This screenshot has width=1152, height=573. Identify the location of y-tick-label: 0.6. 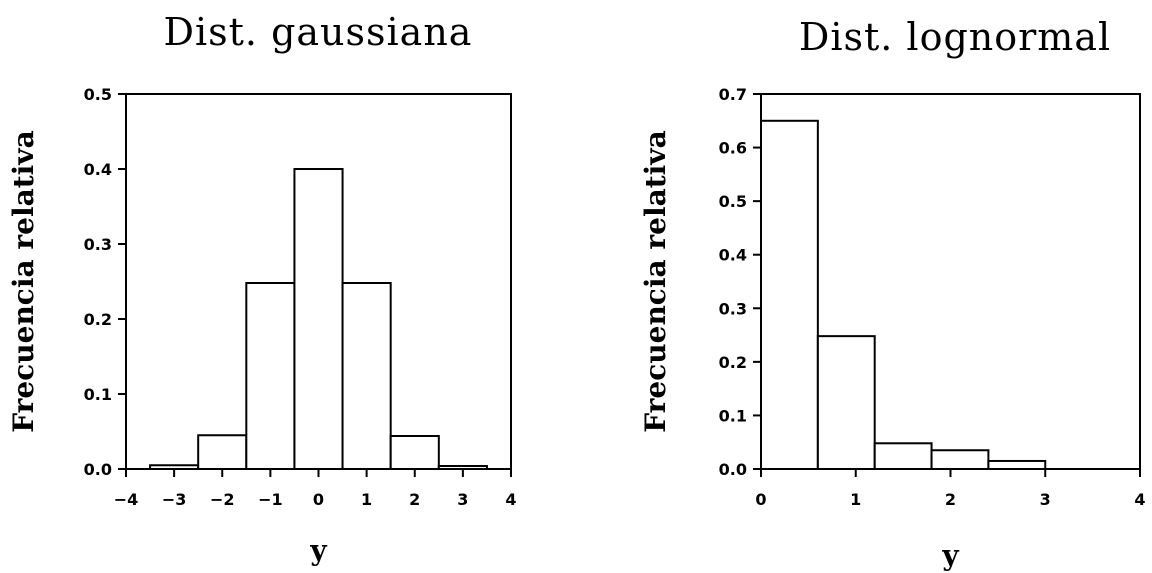
(733, 148).